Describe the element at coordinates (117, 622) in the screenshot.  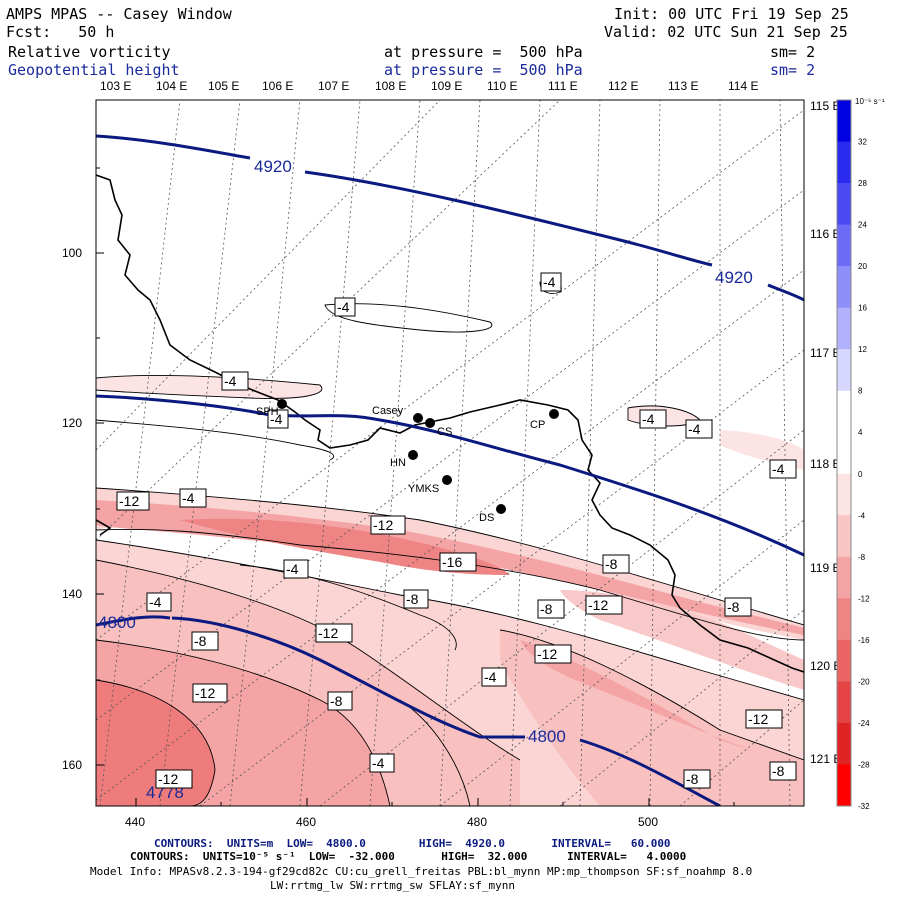
I see `height-label: 4800` at that location.